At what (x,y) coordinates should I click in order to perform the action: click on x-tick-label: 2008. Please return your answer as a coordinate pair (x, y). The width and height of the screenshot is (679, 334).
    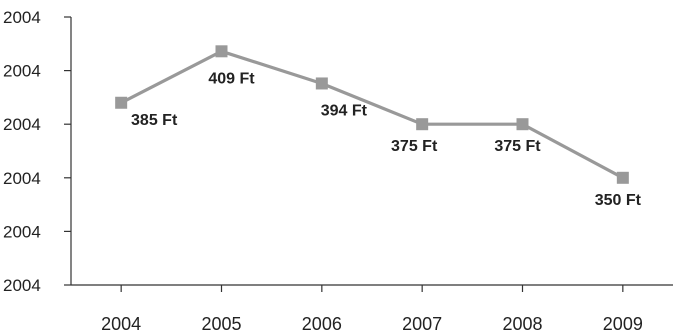
    Looking at the image, I should click on (522, 324).